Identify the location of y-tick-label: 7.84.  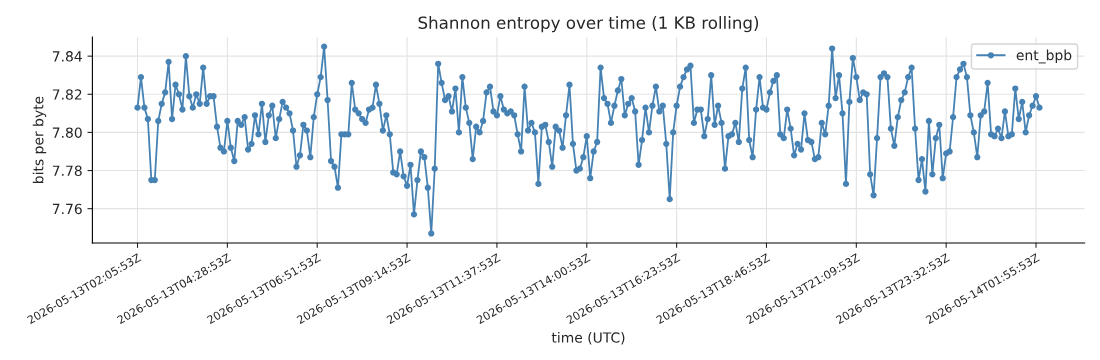
(67, 56).